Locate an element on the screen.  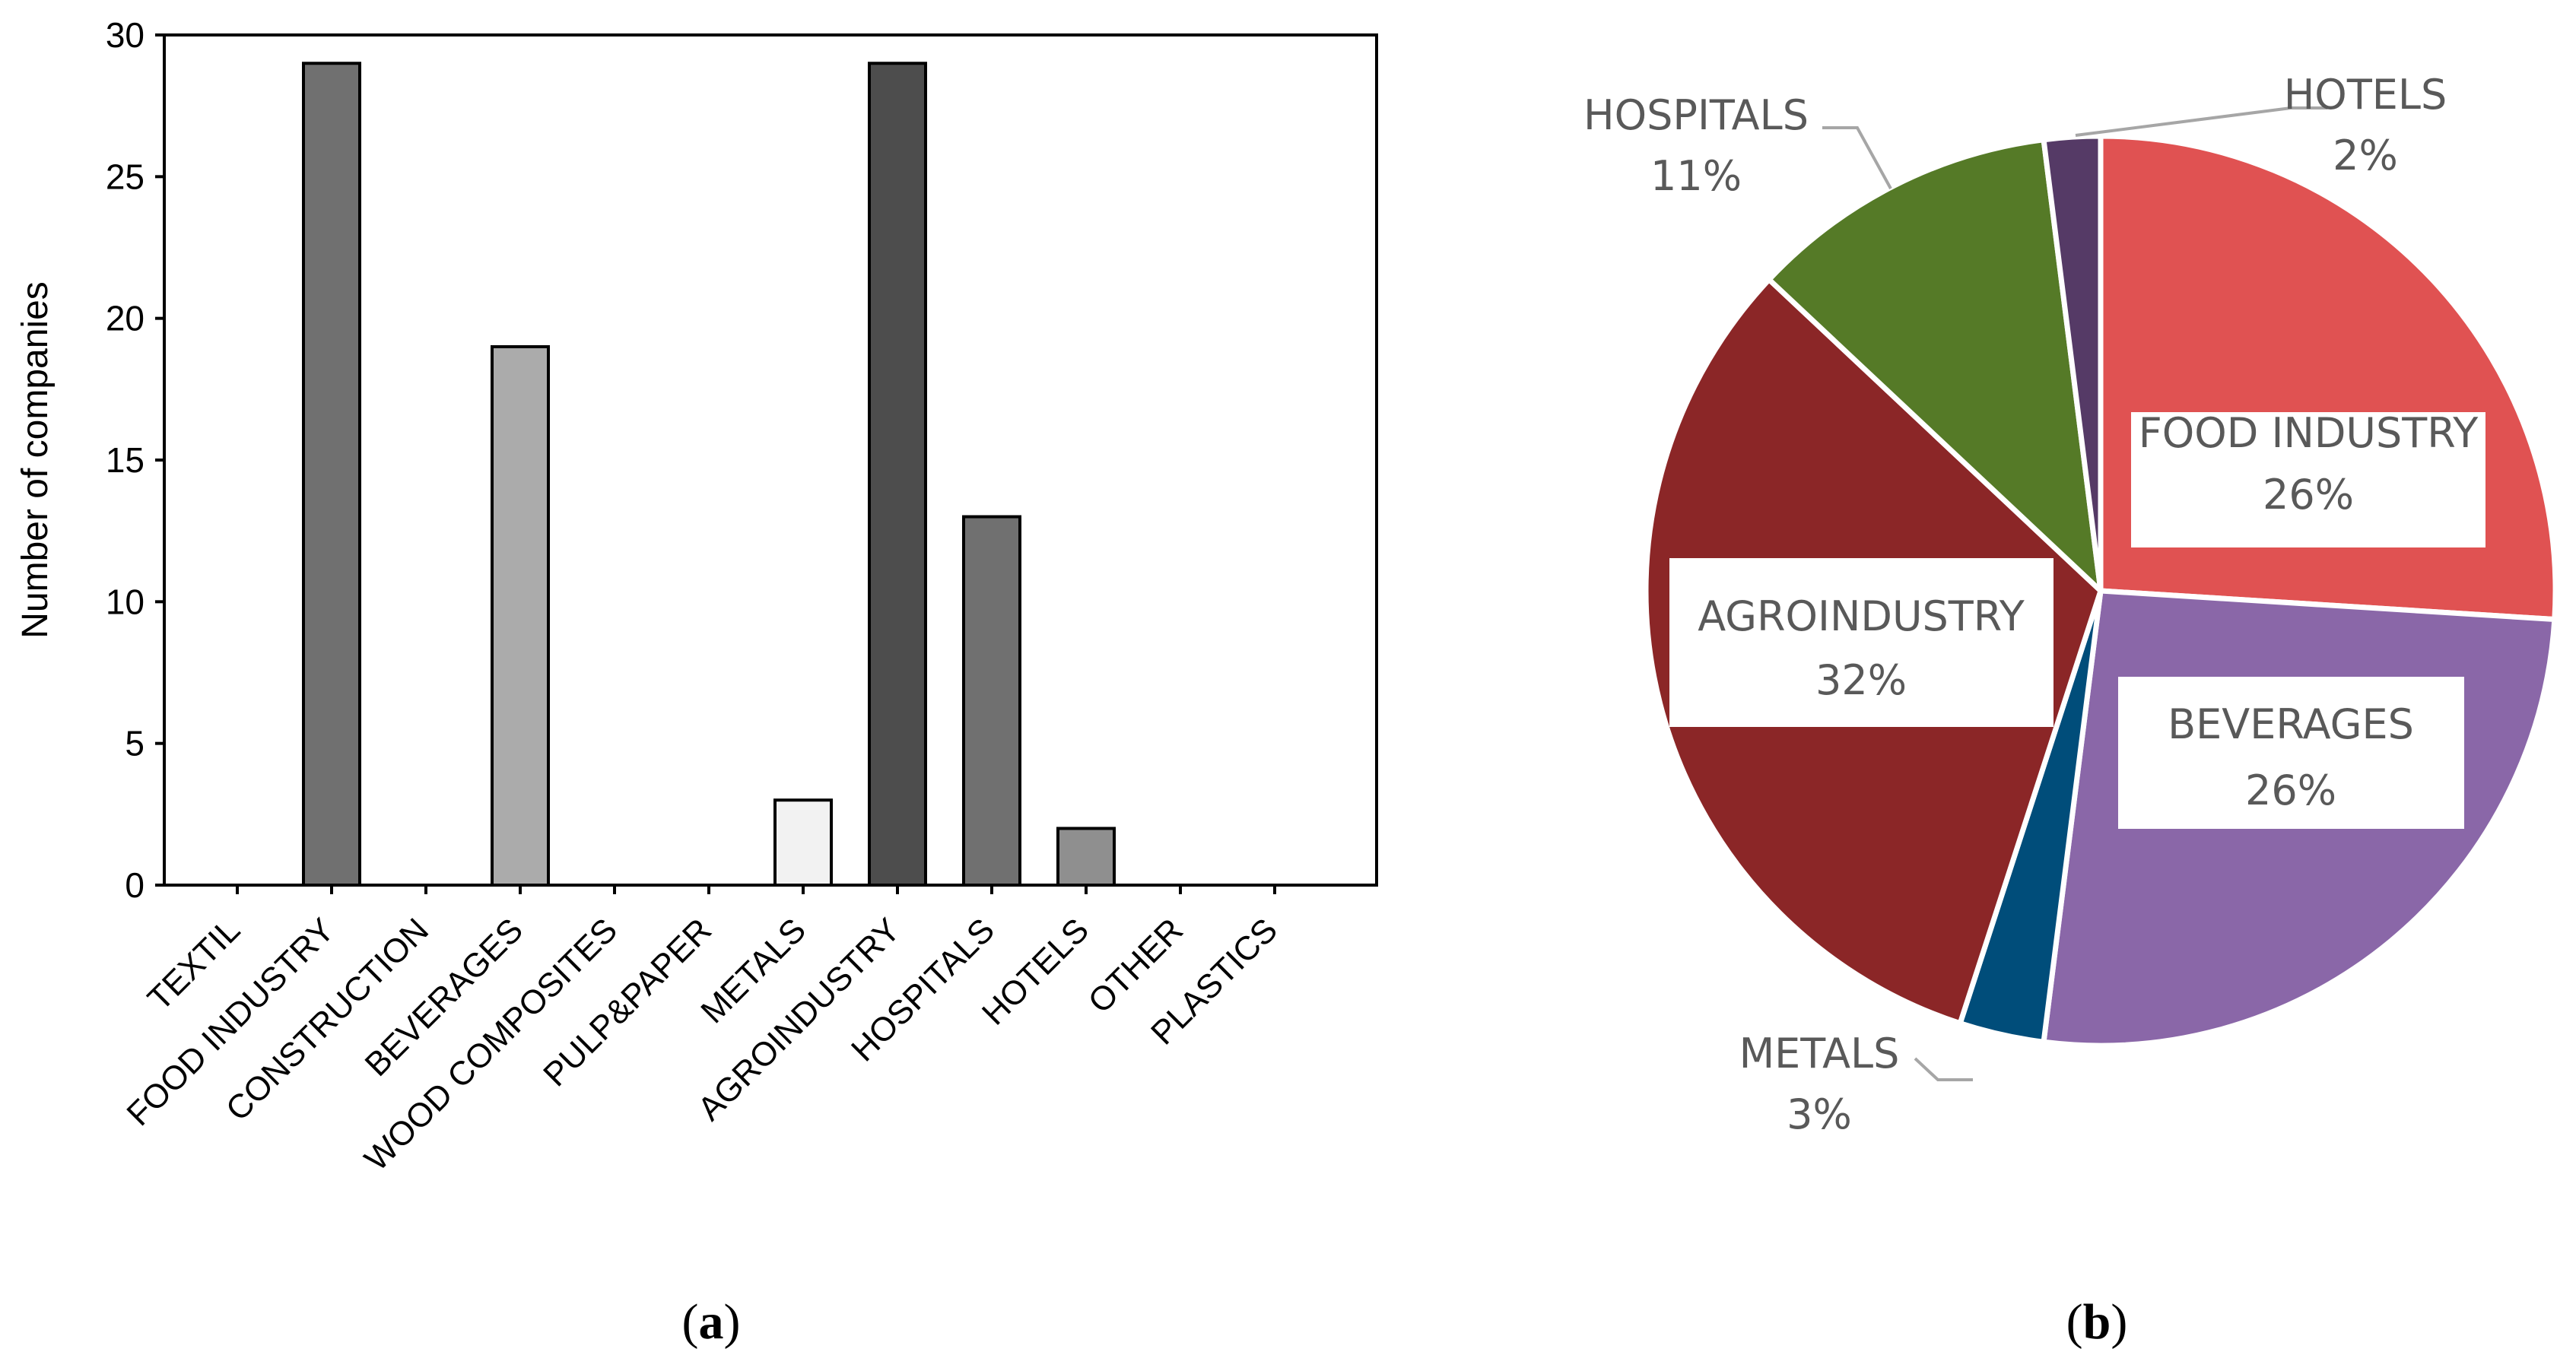
slice-label: AGROINDUSTRY is located at coordinates (1861, 616).